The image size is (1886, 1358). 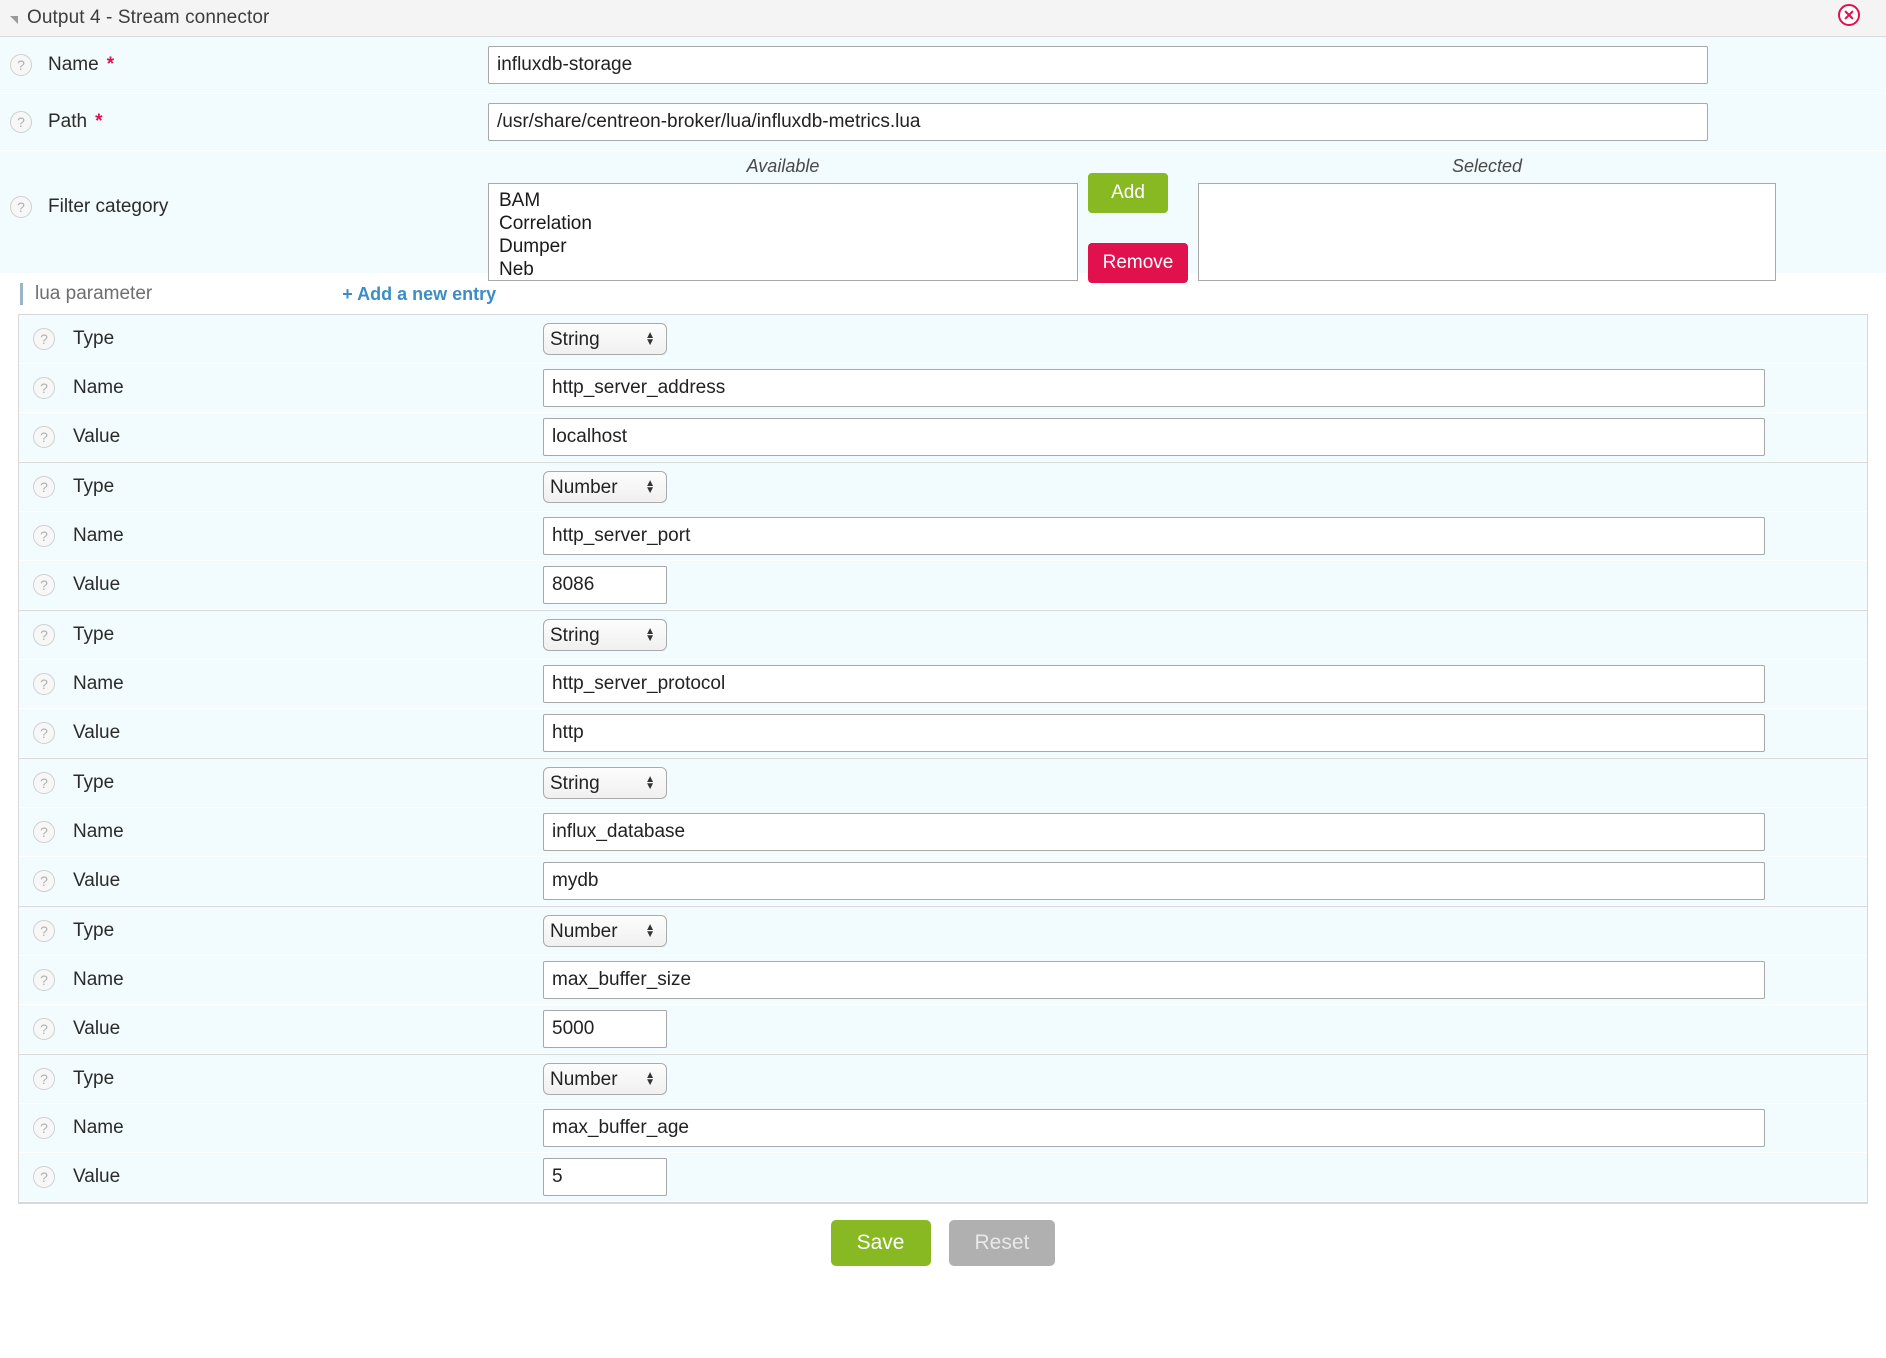 What do you see at coordinates (1098, 122) in the screenshot?
I see `path-input` at bounding box center [1098, 122].